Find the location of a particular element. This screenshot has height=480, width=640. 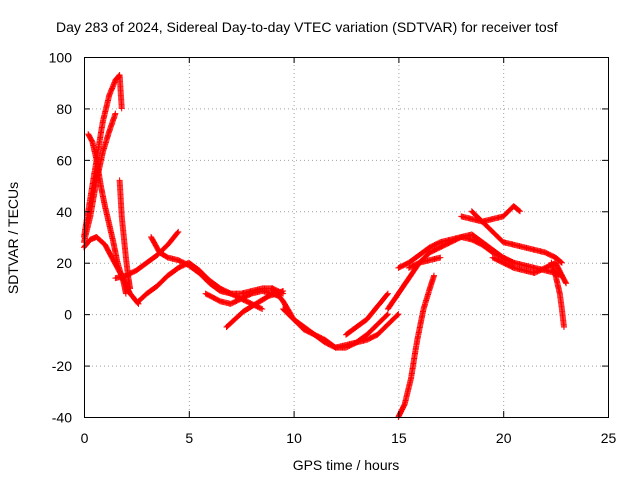

y-tick-label: 20 is located at coordinates (64, 263).